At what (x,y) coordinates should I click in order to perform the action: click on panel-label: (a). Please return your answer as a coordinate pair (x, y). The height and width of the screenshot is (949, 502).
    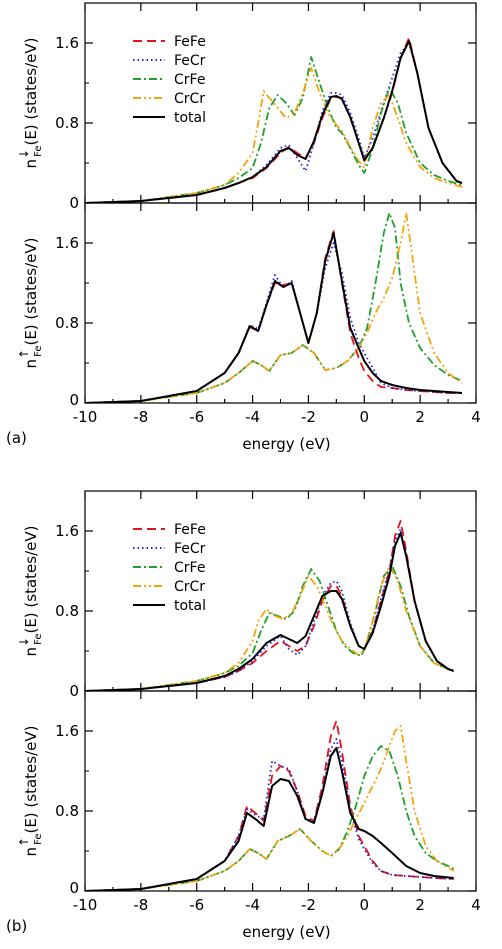
    Looking at the image, I should click on (16, 438).